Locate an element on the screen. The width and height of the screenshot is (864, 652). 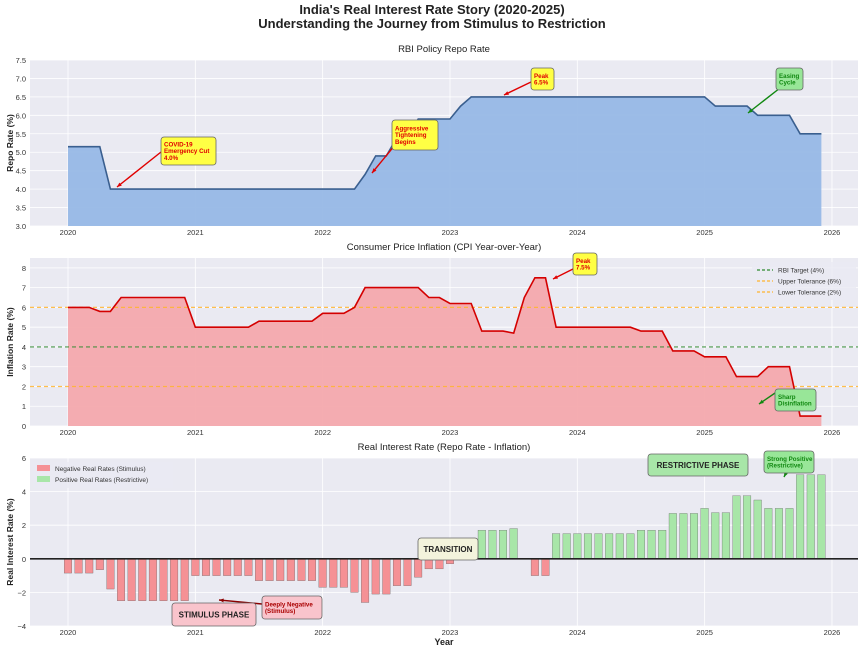
legend-label: Positive Real Rates (Restrictive) is located at coordinates (101, 480).